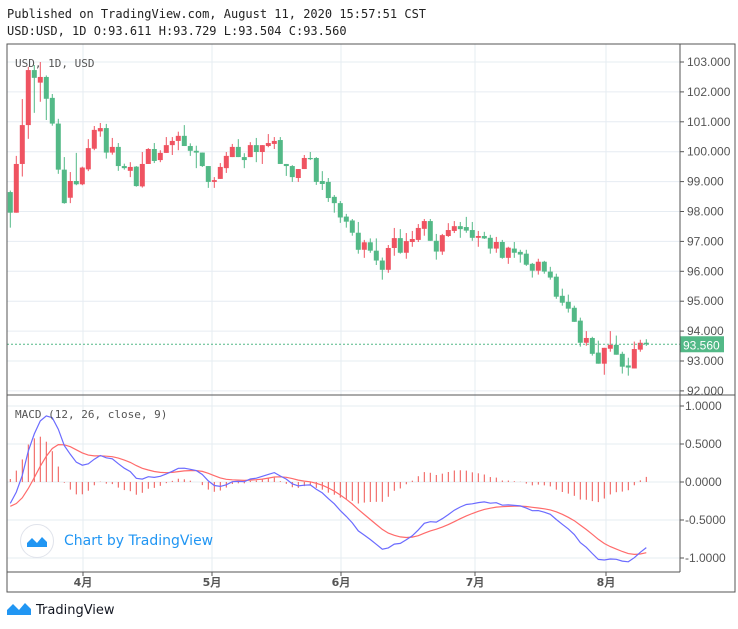 The height and width of the screenshot is (629, 738). Describe the element at coordinates (705, 520) in the screenshot. I see `macd-tick-label: -0.5000` at that location.